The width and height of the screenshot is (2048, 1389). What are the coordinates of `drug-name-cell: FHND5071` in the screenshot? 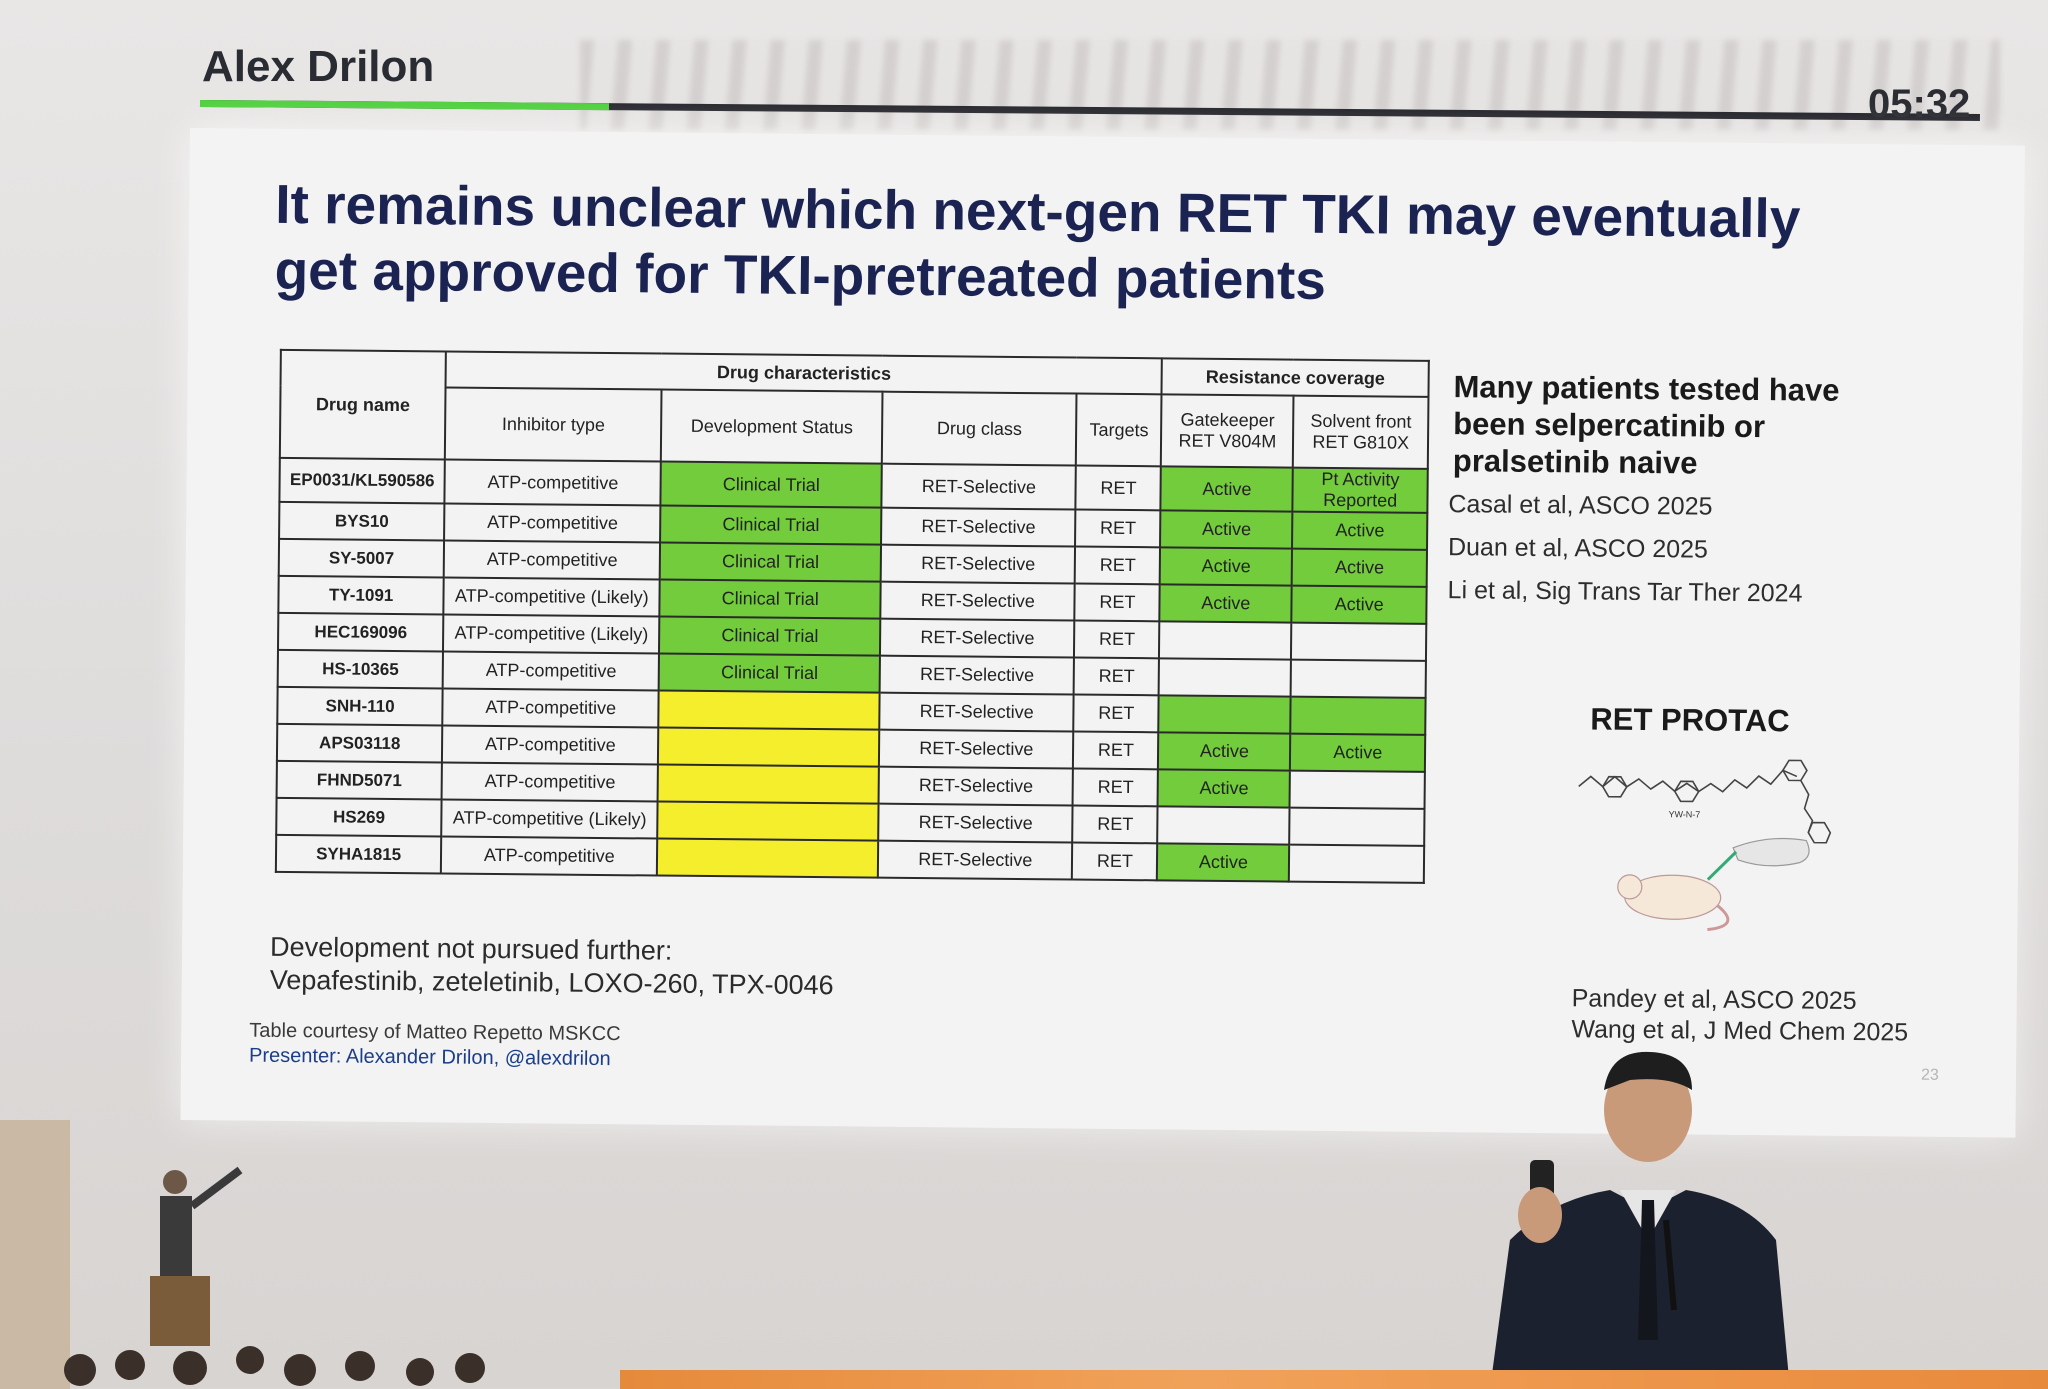 It's located at (359, 780).